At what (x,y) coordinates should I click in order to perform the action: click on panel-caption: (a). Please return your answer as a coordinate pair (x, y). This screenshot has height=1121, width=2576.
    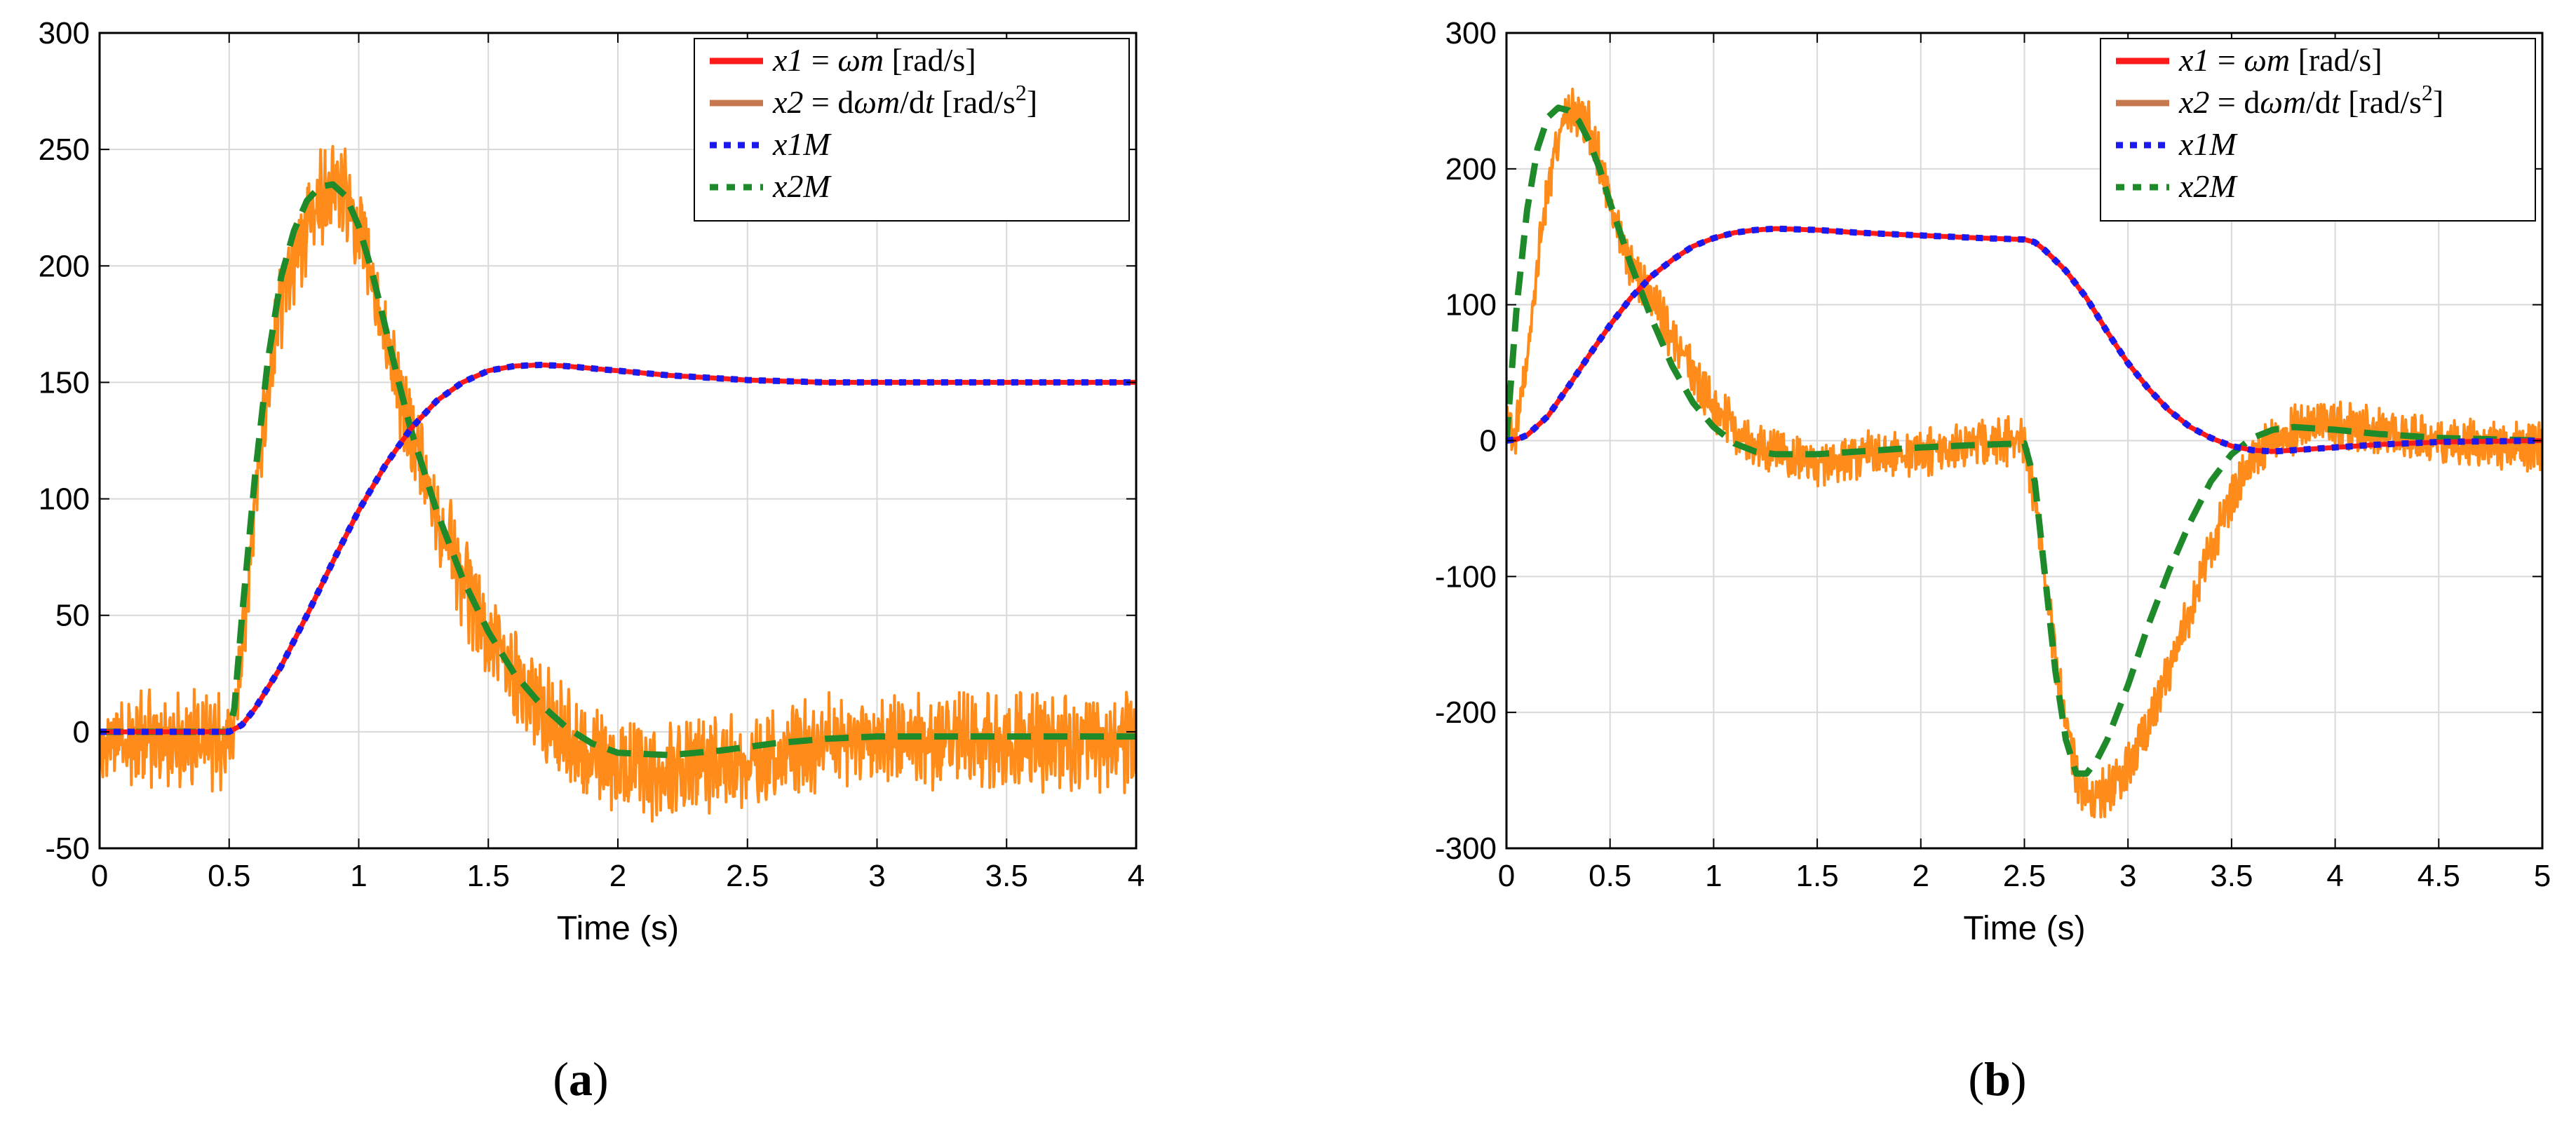
    Looking at the image, I should click on (580, 1079).